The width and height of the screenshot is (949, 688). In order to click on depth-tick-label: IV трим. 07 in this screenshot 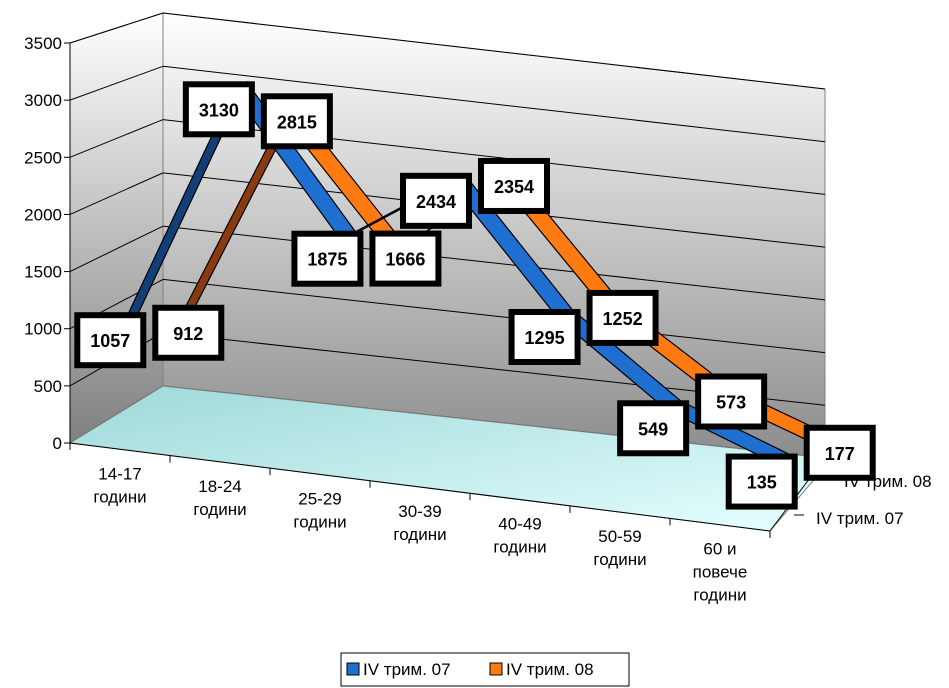, I will do `click(860, 518)`.